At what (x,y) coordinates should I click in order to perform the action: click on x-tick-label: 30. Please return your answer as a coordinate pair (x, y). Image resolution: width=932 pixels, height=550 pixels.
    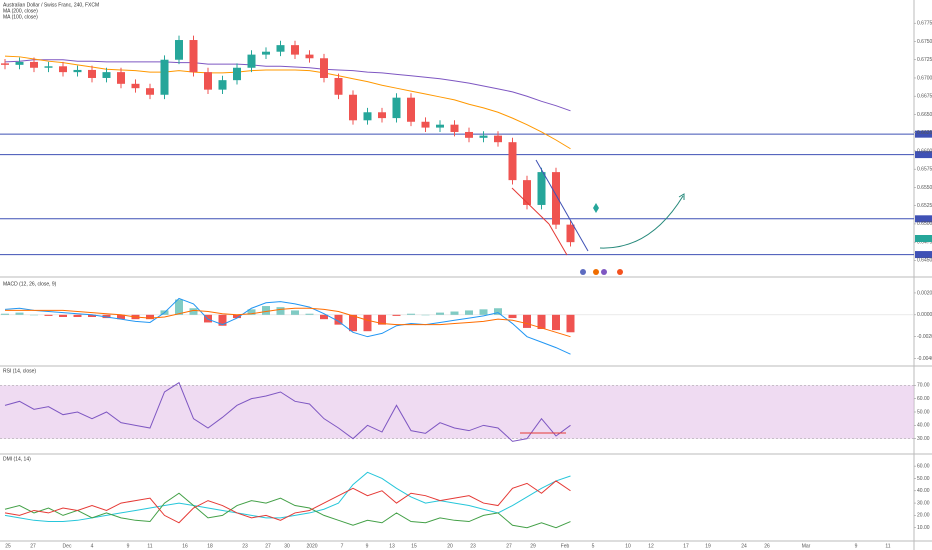
    Looking at the image, I should click on (287, 546).